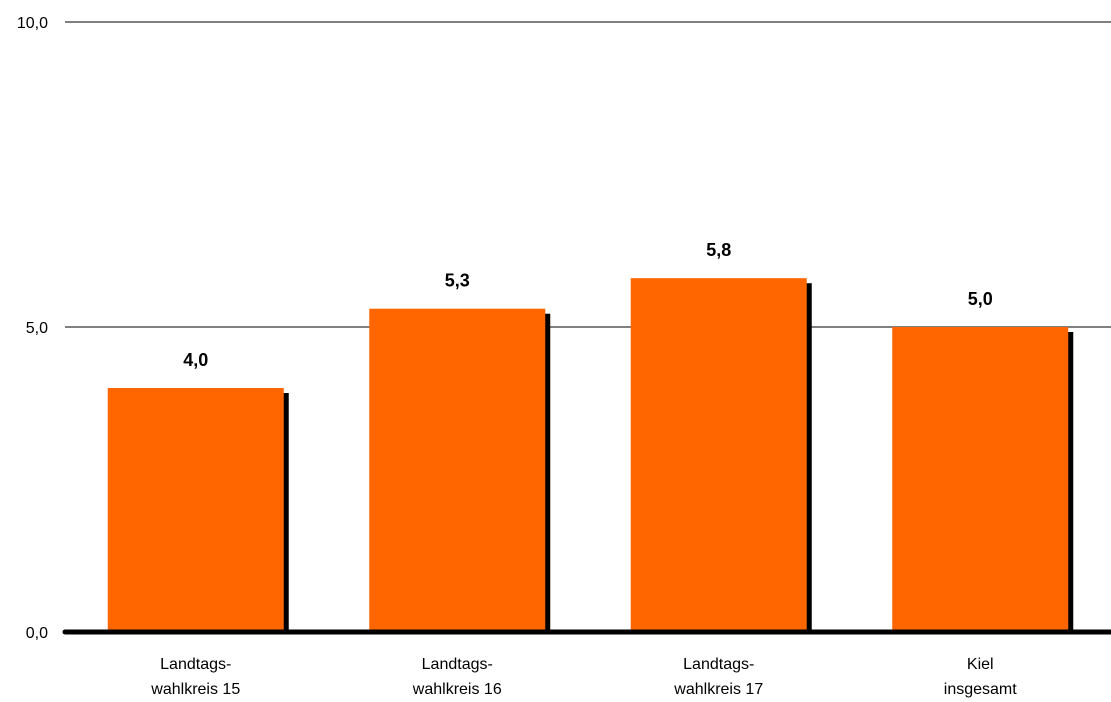  Describe the element at coordinates (457, 689) in the screenshot. I see `x-tick-label: wahlkreis 16` at that location.